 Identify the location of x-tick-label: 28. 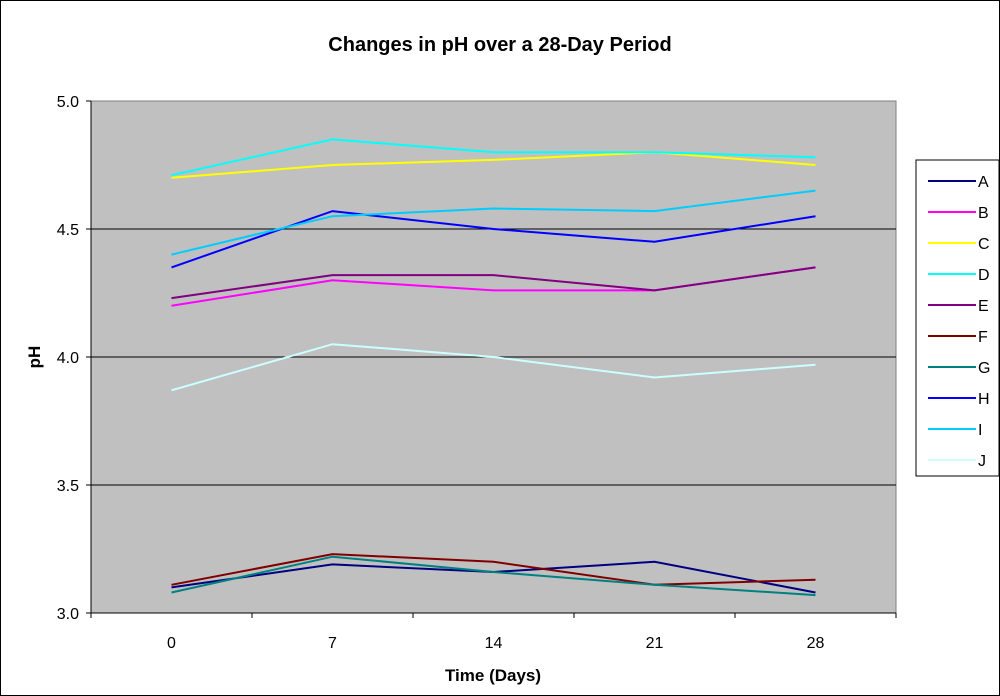
(816, 643).